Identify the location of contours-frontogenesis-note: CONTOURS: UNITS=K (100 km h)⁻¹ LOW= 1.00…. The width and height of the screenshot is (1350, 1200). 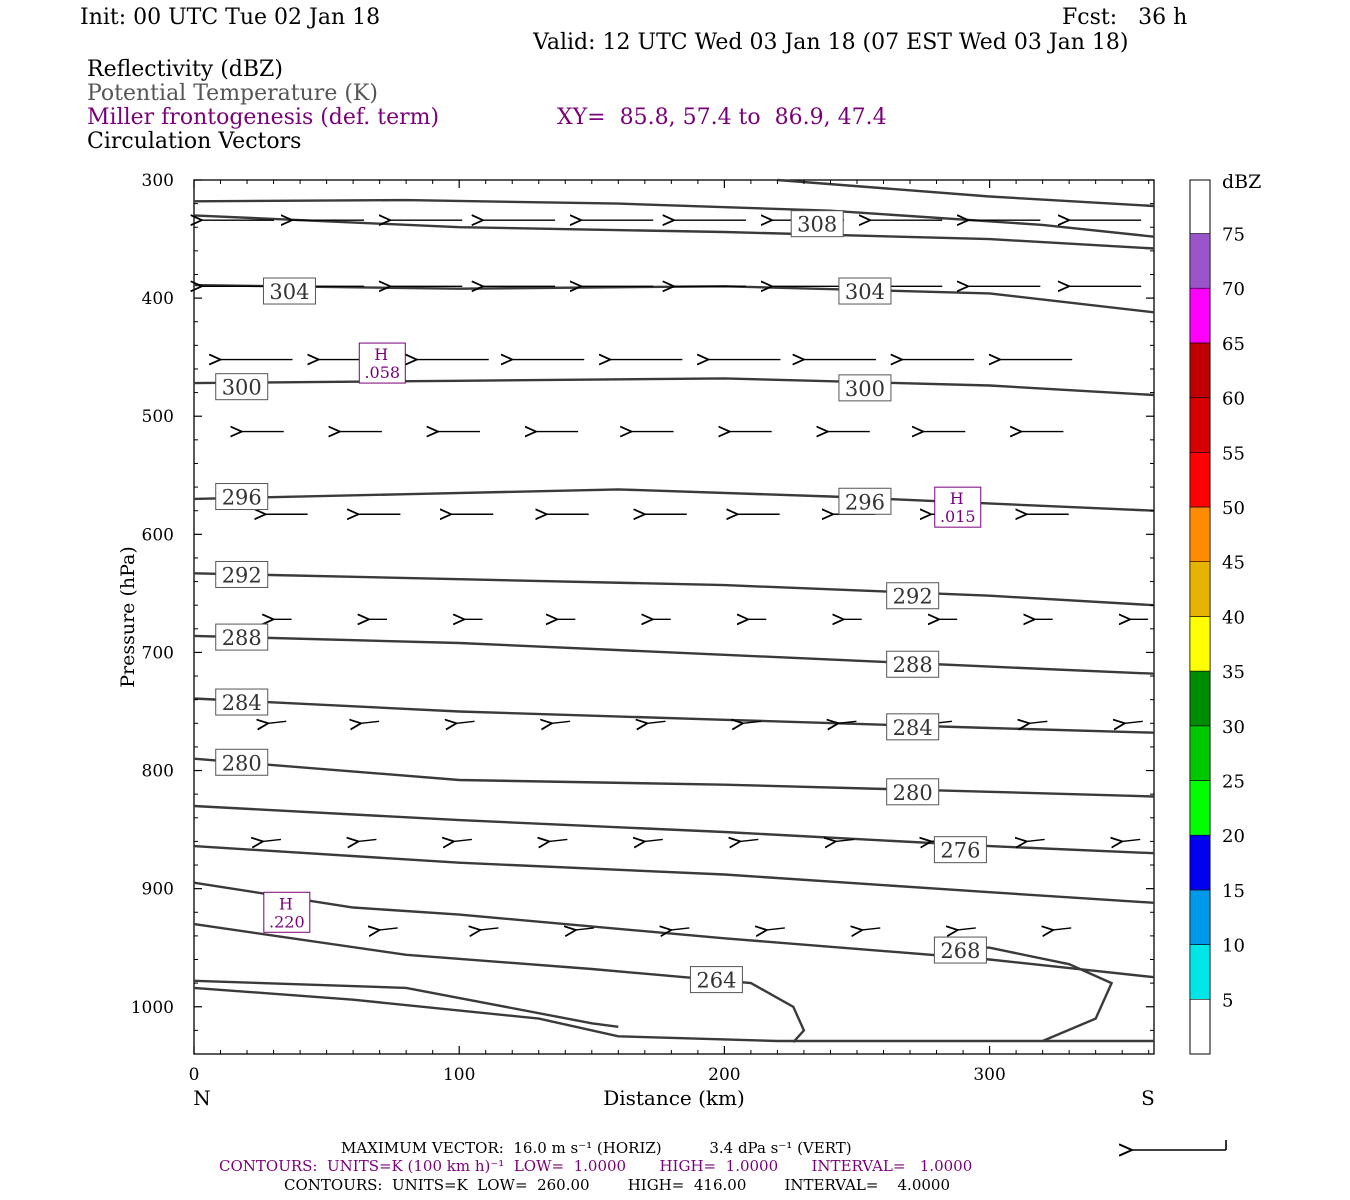
(596, 1166).